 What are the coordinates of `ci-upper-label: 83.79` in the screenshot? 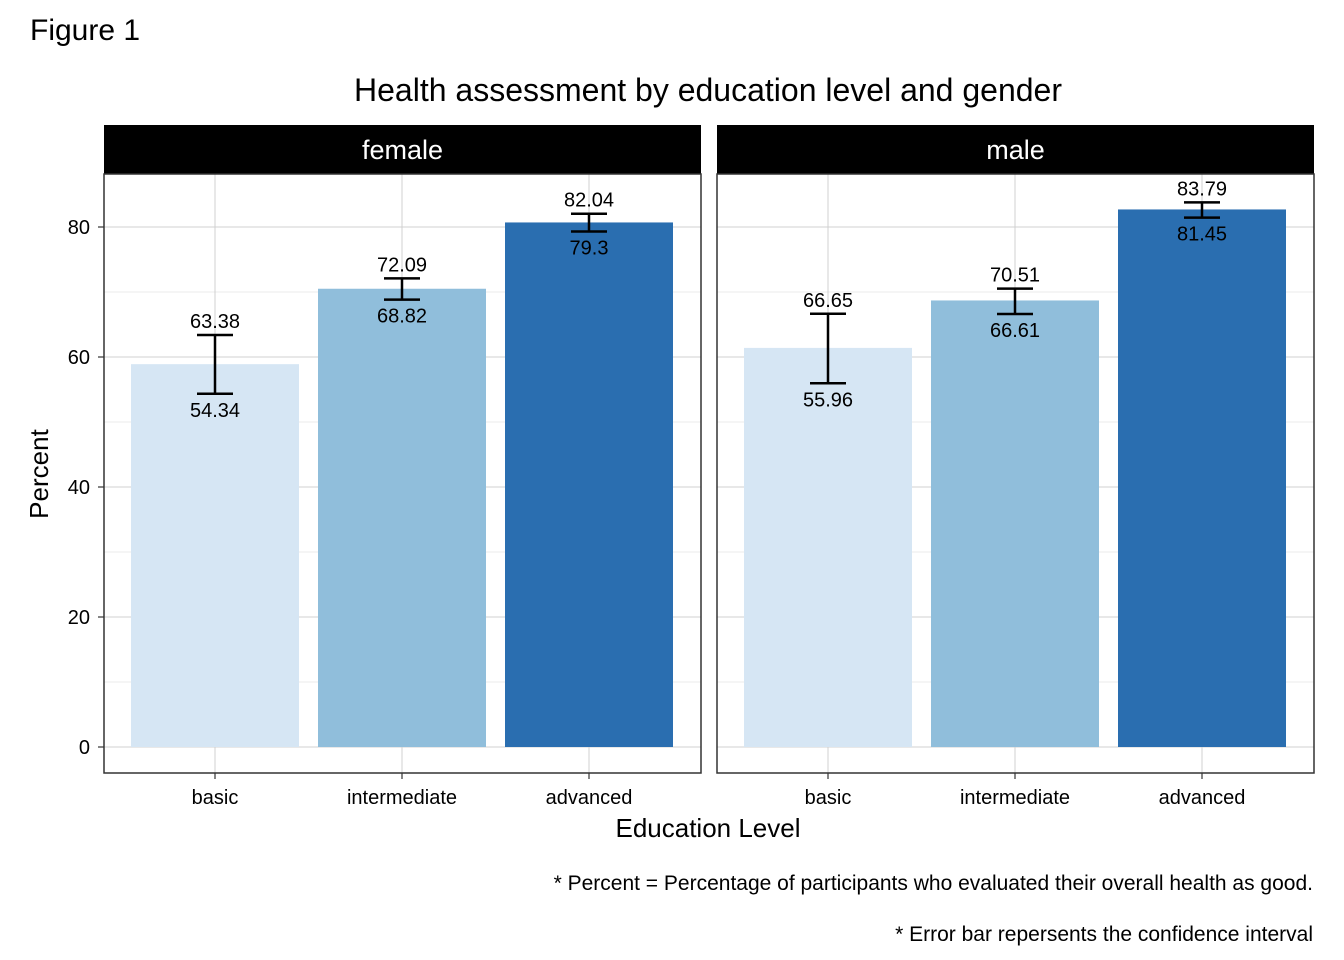 It's located at (1202, 189).